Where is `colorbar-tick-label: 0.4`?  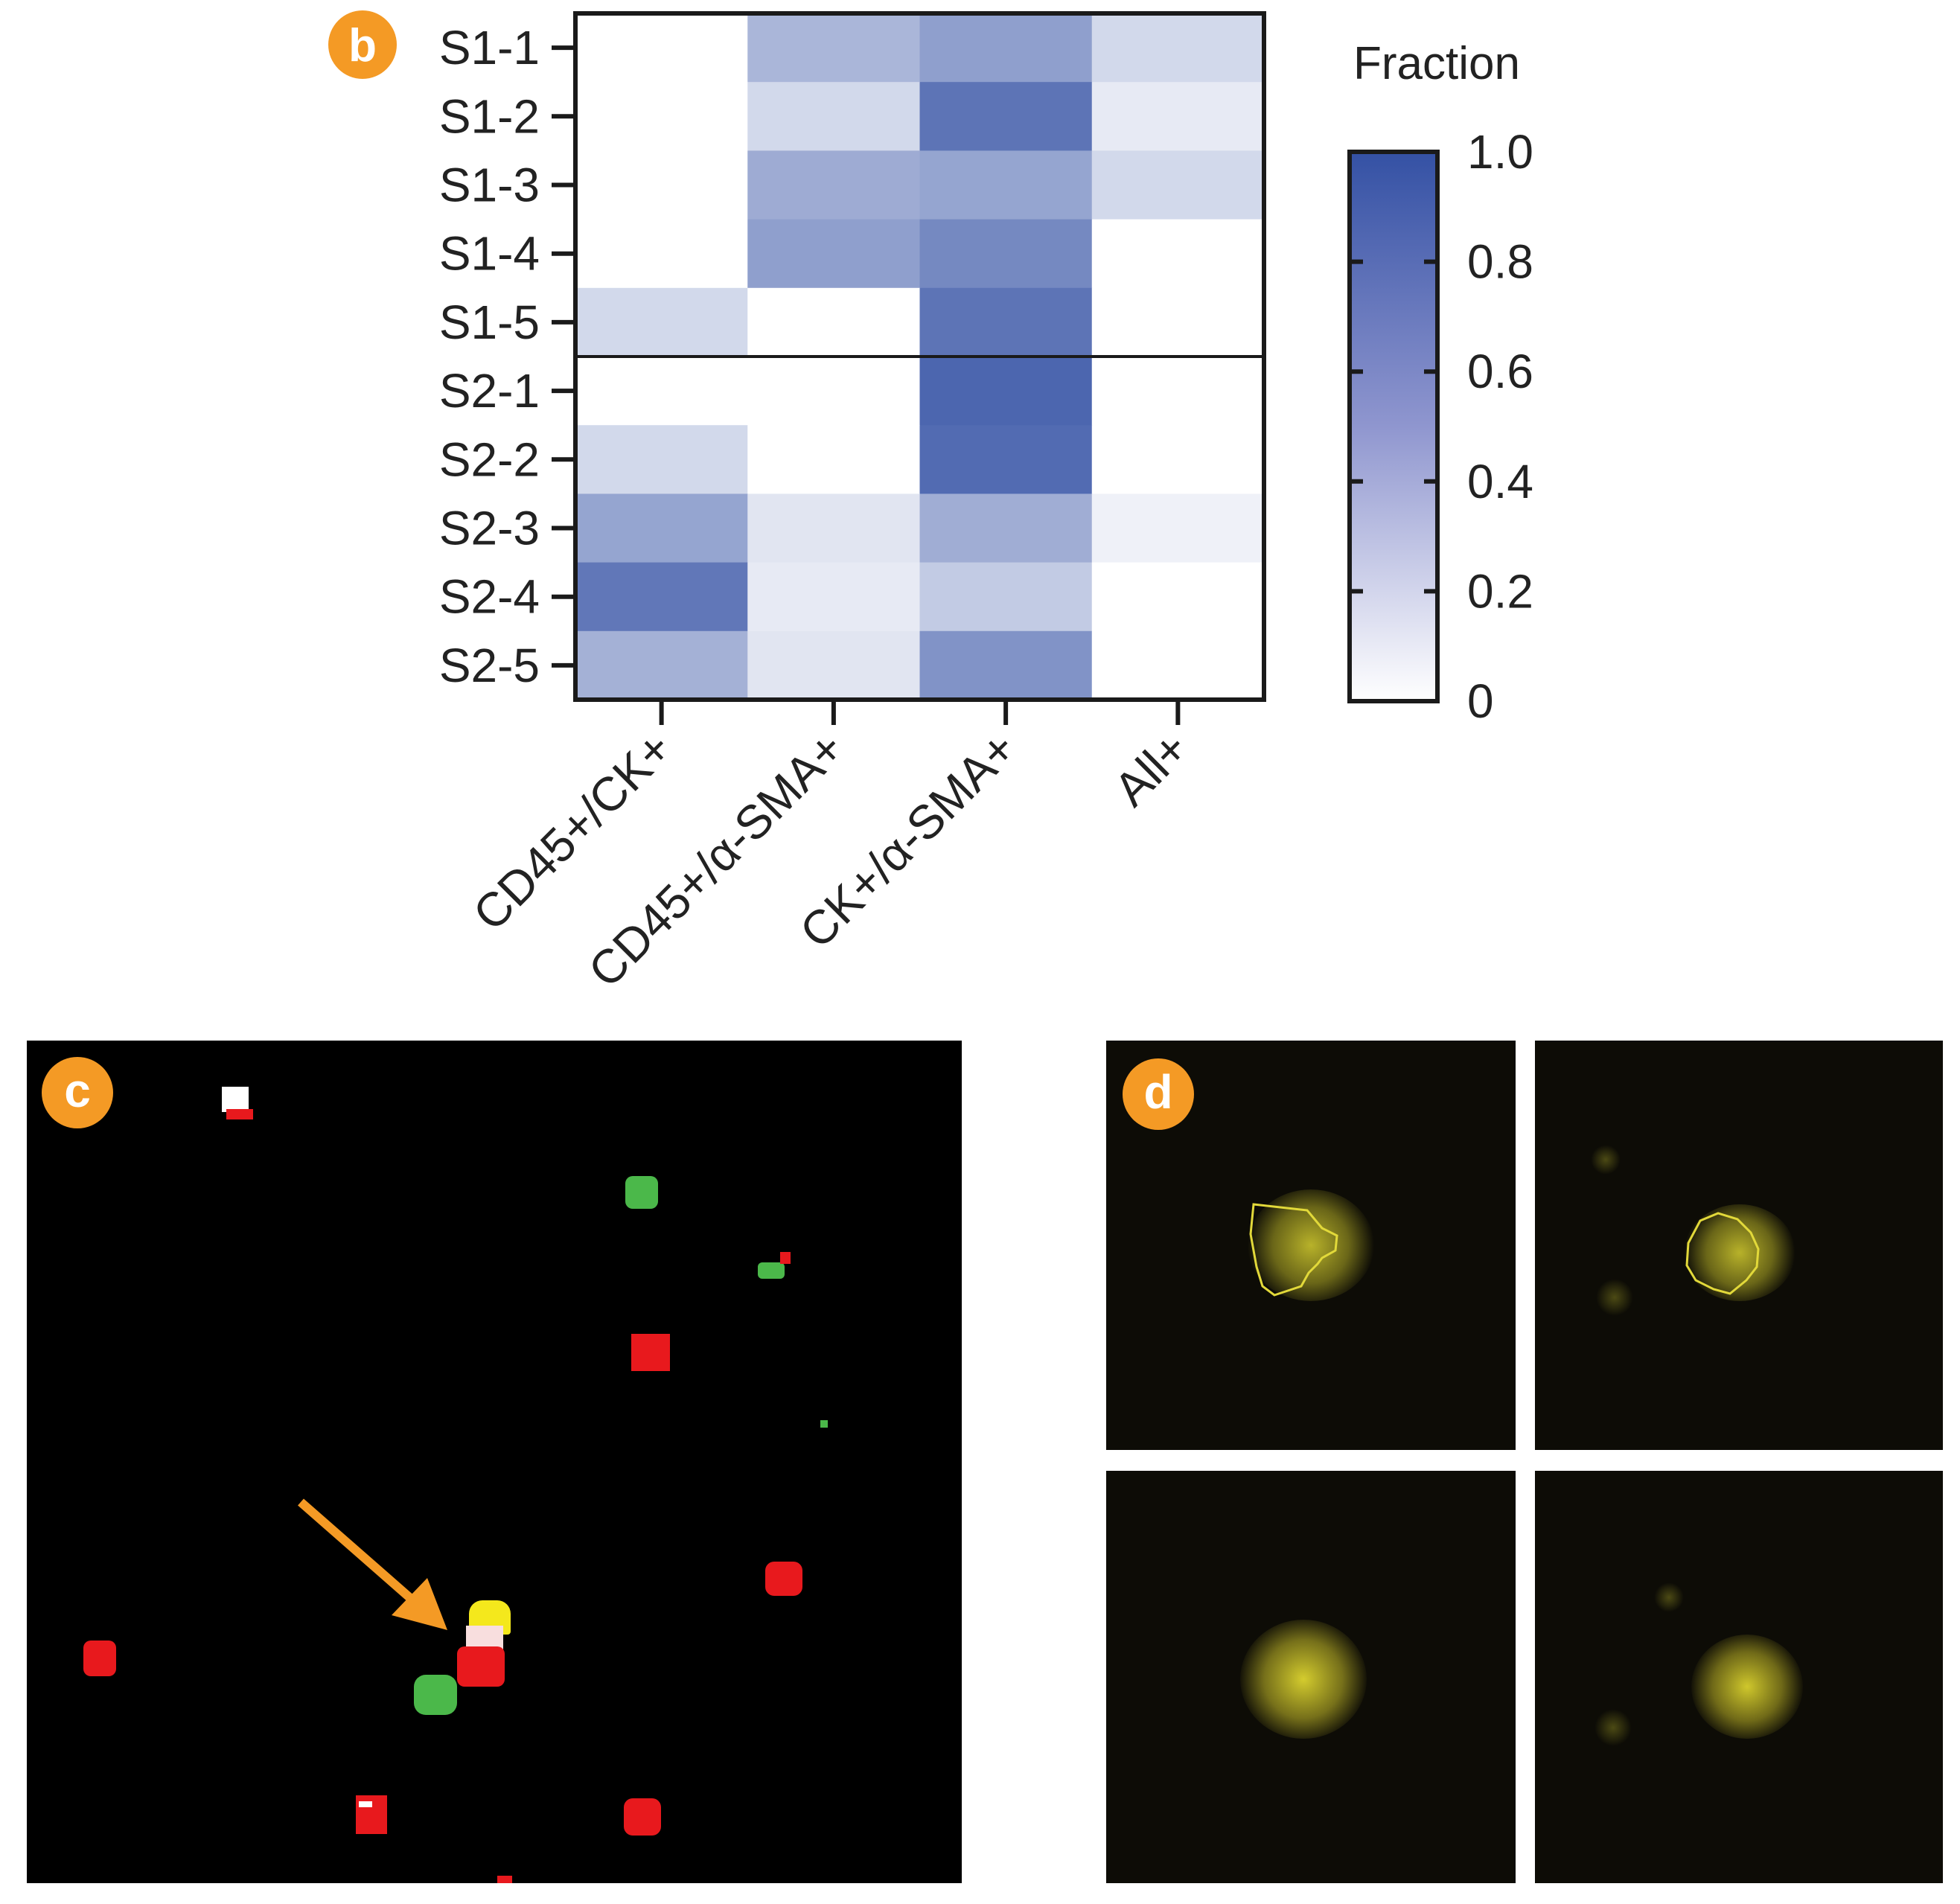 colorbar-tick-label: 0.4 is located at coordinates (1500, 481).